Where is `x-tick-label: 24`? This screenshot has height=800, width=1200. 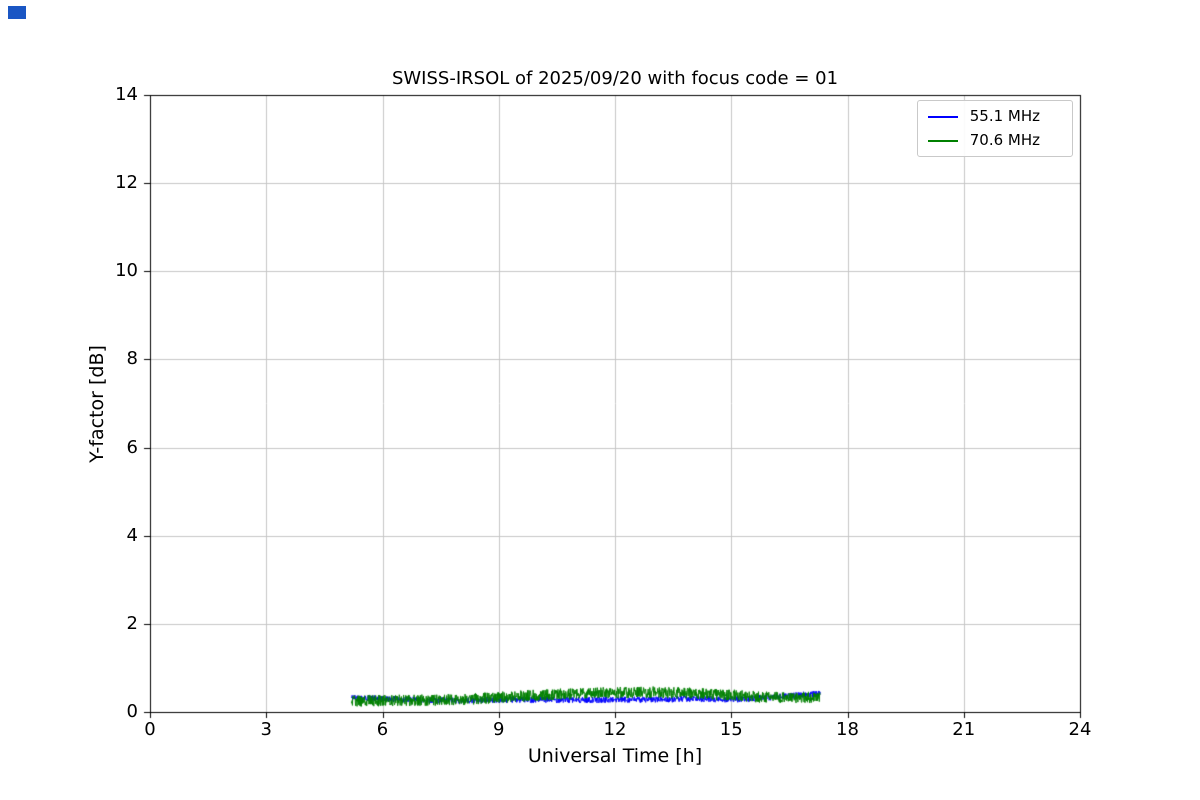
x-tick-label: 24 is located at coordinates (1080, 729).